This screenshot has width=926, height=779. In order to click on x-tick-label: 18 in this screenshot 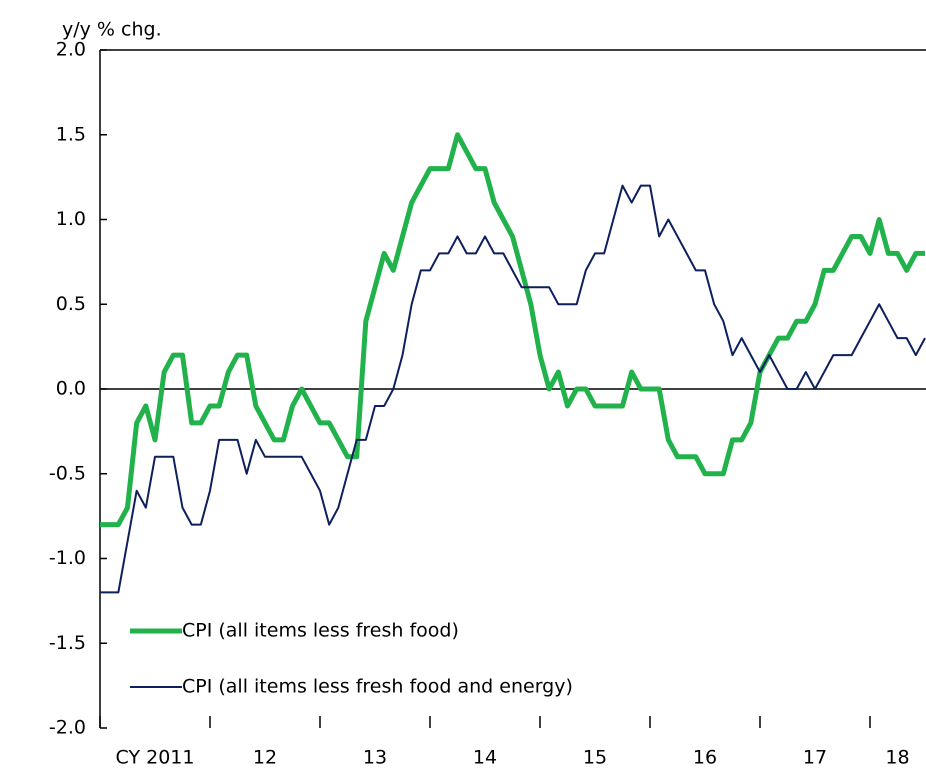, I will do `click(897, 758)`.